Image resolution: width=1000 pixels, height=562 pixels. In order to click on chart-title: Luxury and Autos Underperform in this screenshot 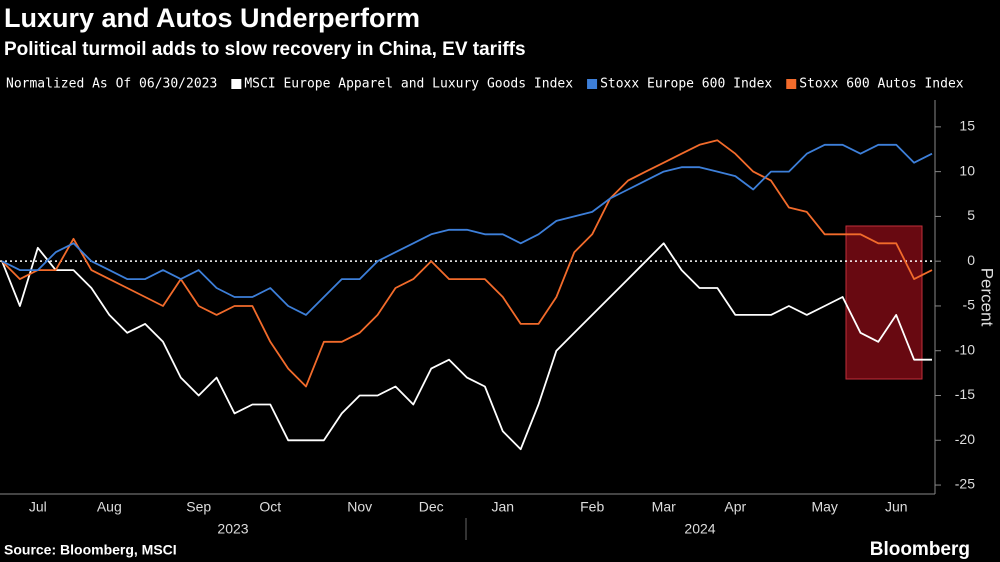, I will do `click(212, 18)`.